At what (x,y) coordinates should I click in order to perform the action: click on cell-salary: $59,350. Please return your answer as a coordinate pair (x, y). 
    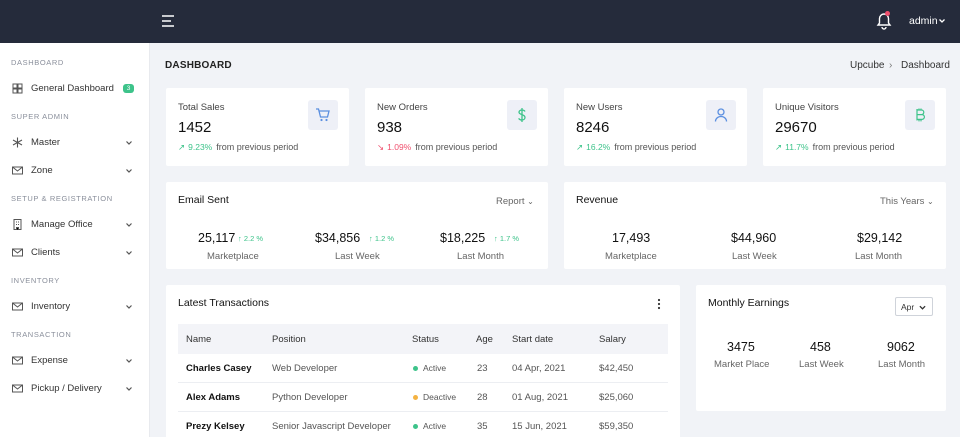
    Looking at the image, I should click on (616, 426).